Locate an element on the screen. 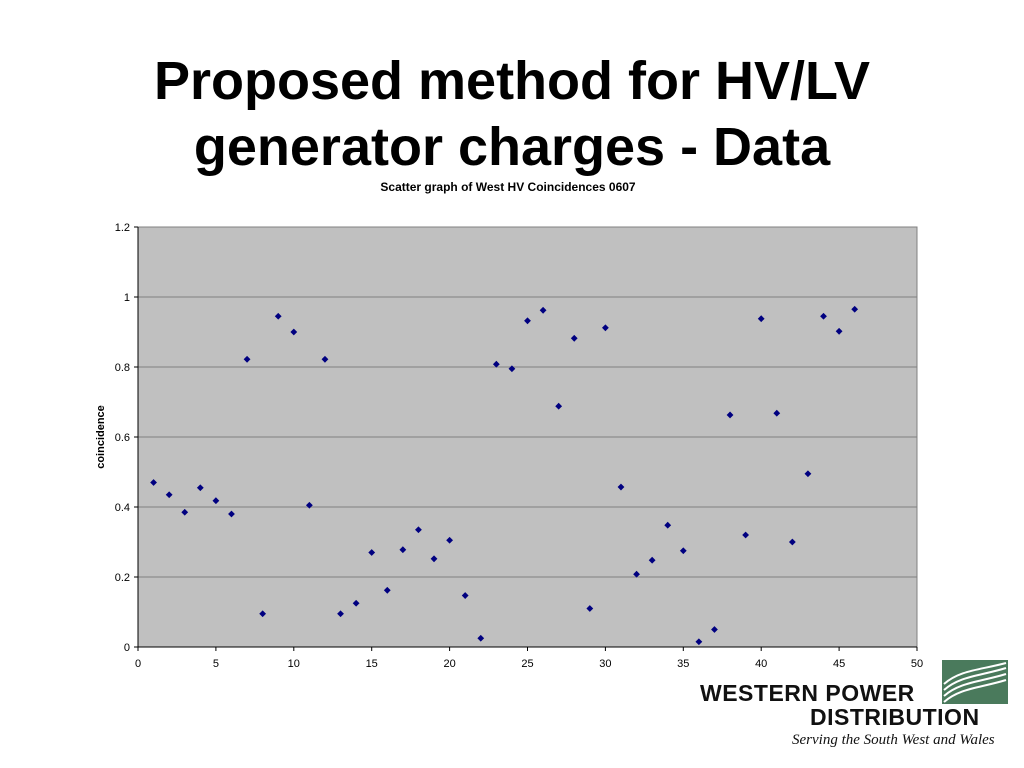 This screenshot has width=1024, height=768. y-tick-label: 0 is located at coordinates (127, 648).